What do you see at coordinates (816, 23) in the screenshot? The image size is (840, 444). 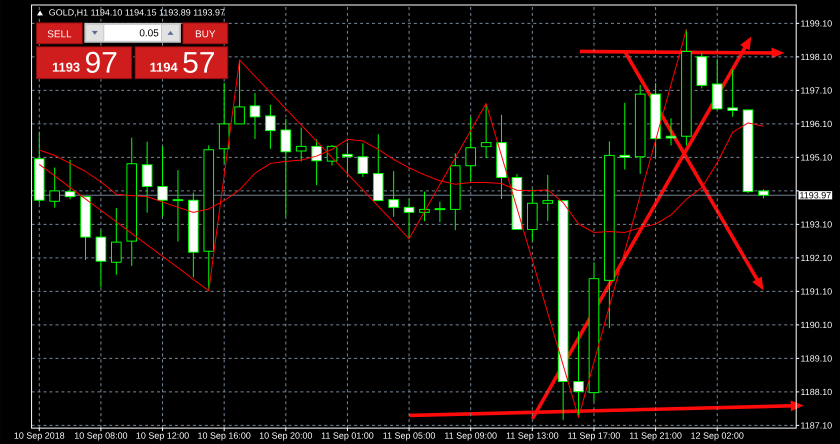 I see `y-tick-label: 1199.10` at bounding box center [816, 23].